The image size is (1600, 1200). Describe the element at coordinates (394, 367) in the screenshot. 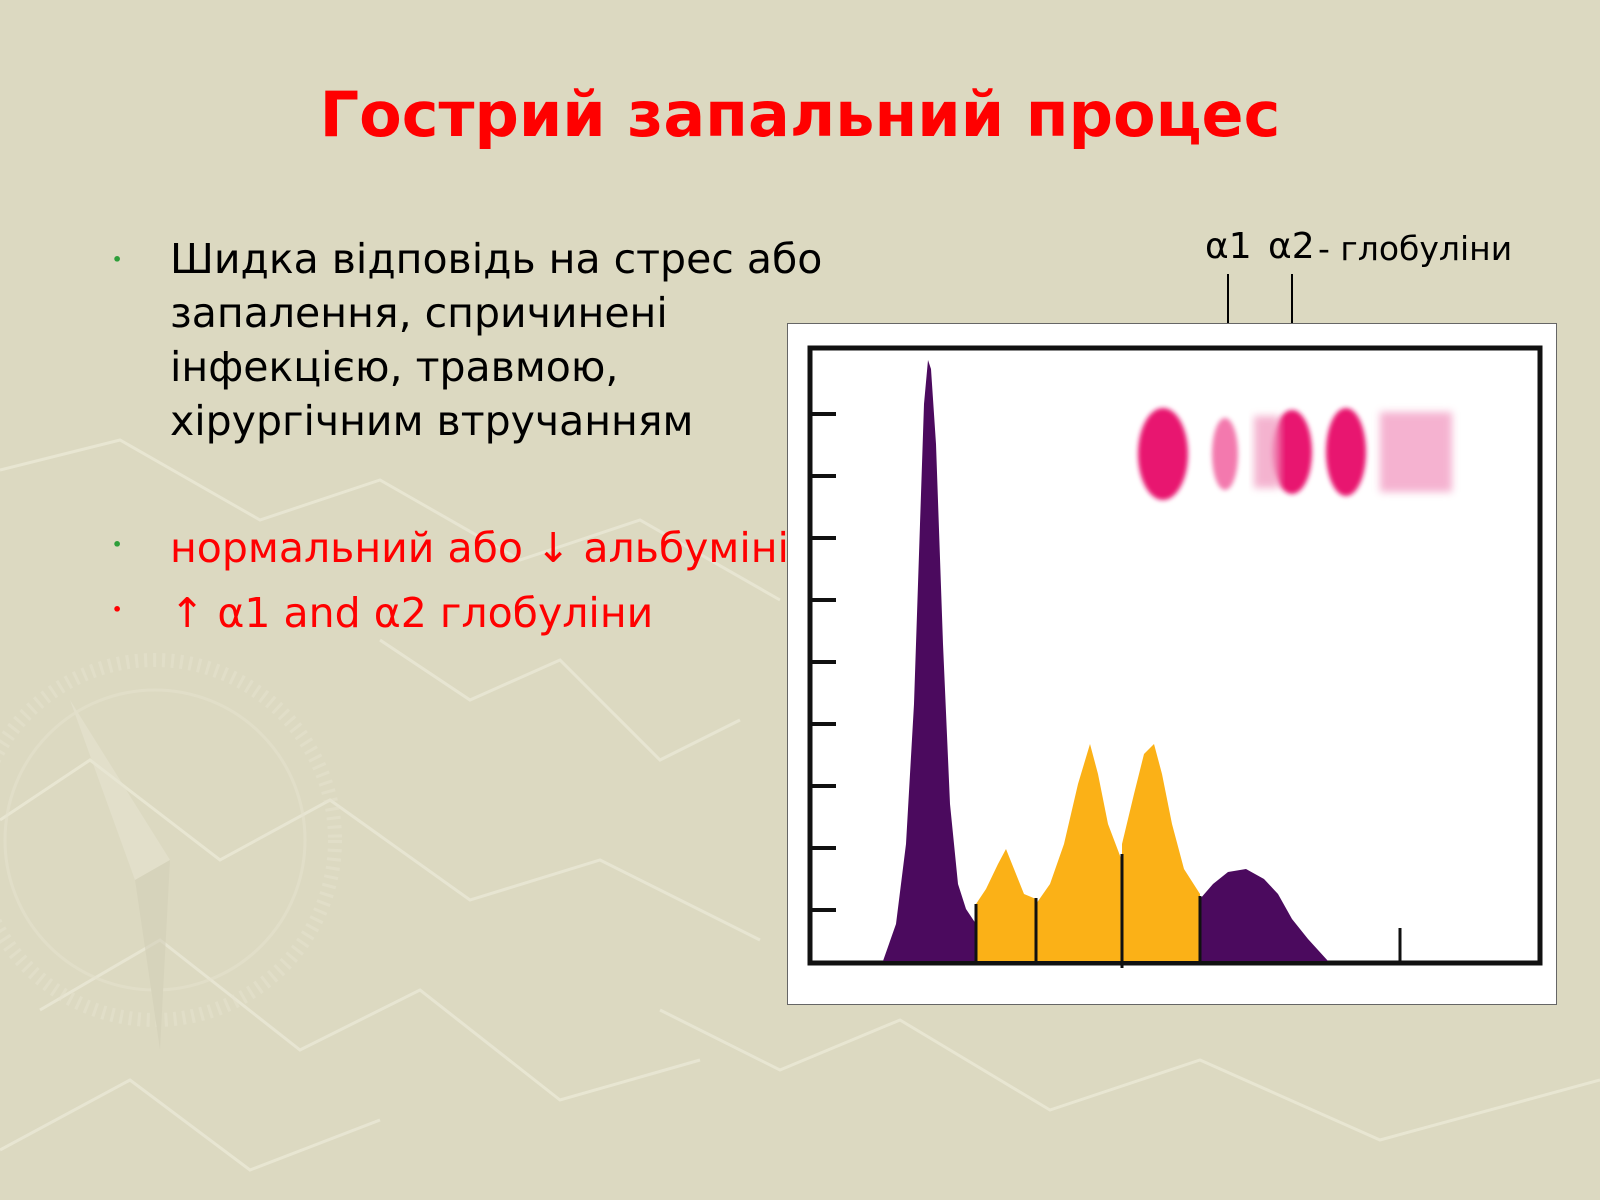

I see `bullet-line: інфекцією, травмою,` at that location.